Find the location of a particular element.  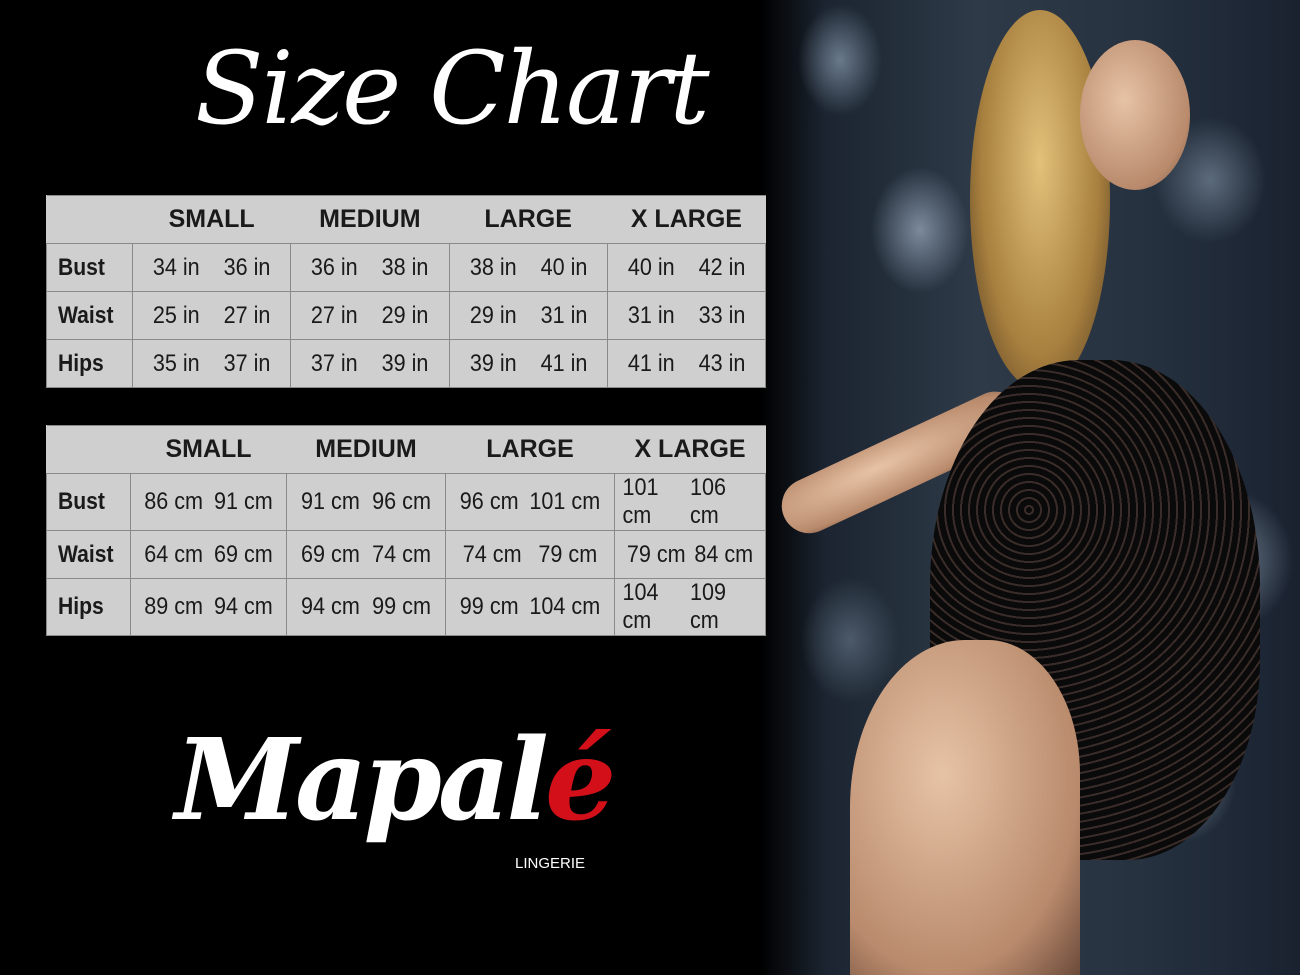

size-cell: 89 cm 94 cm is located at coordinates (208, 607).